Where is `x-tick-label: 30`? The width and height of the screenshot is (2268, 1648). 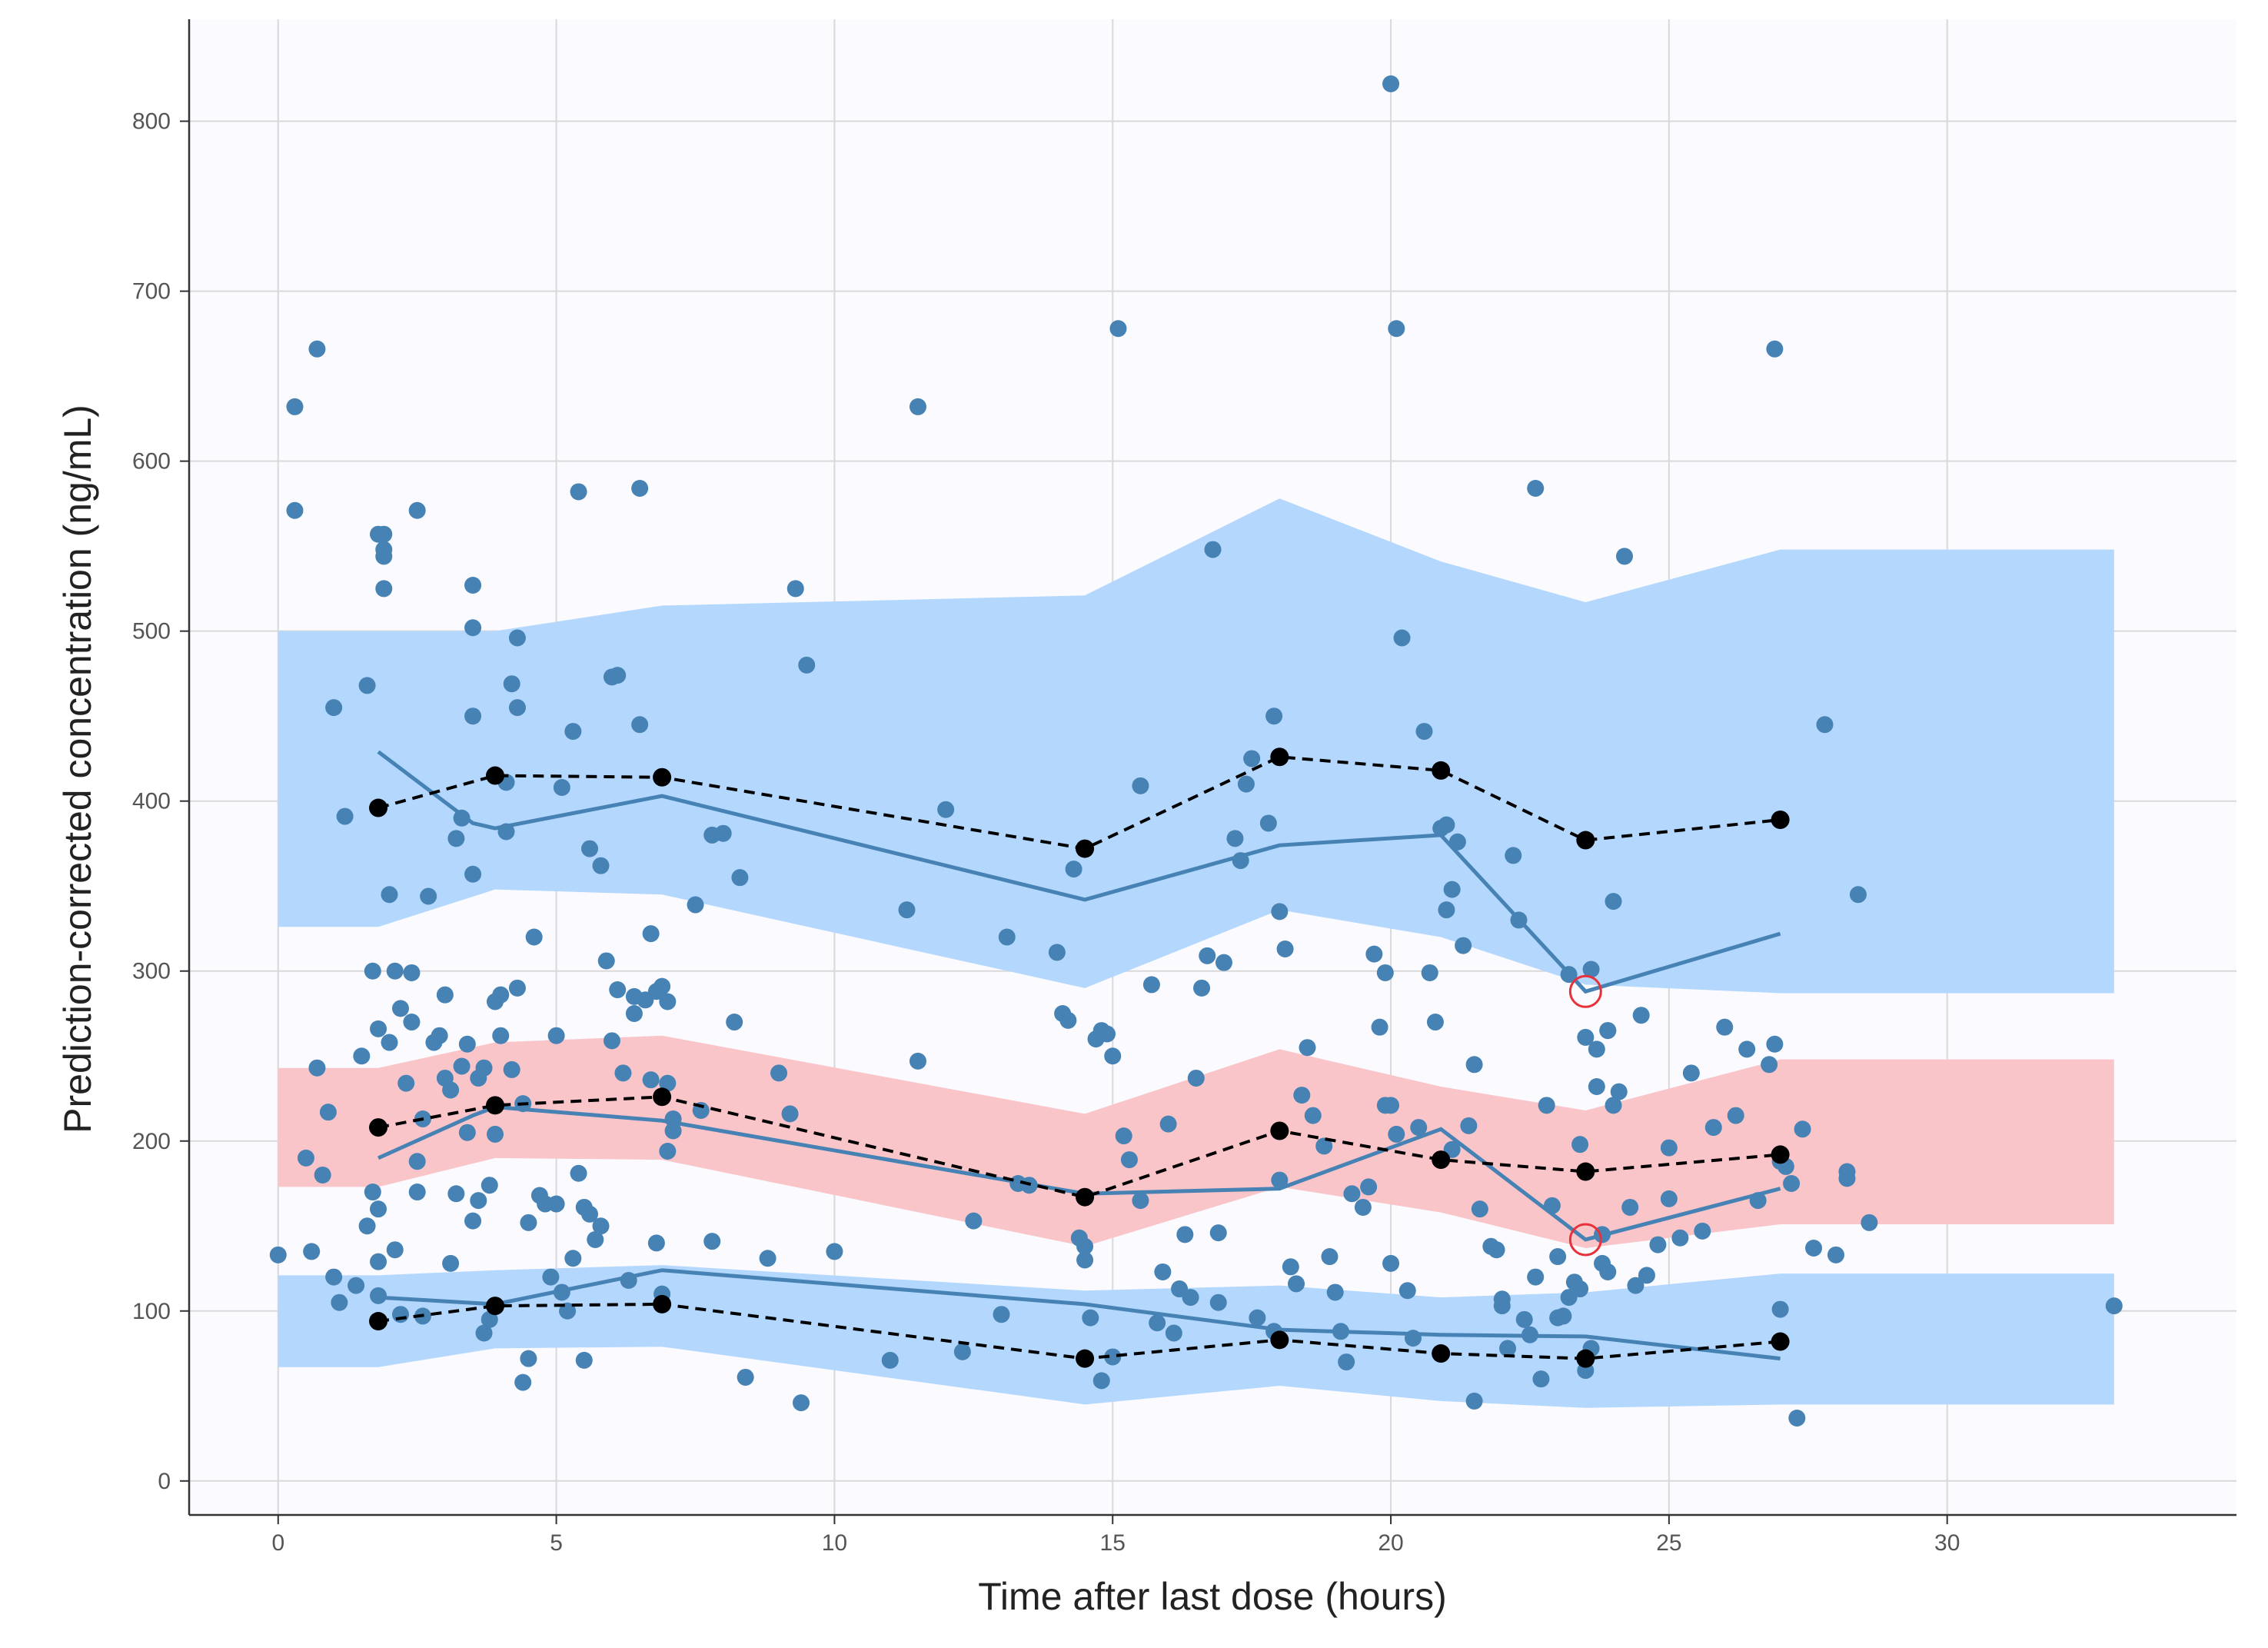 x-tick-label: 30 is located at coordinates (1947, 1543).